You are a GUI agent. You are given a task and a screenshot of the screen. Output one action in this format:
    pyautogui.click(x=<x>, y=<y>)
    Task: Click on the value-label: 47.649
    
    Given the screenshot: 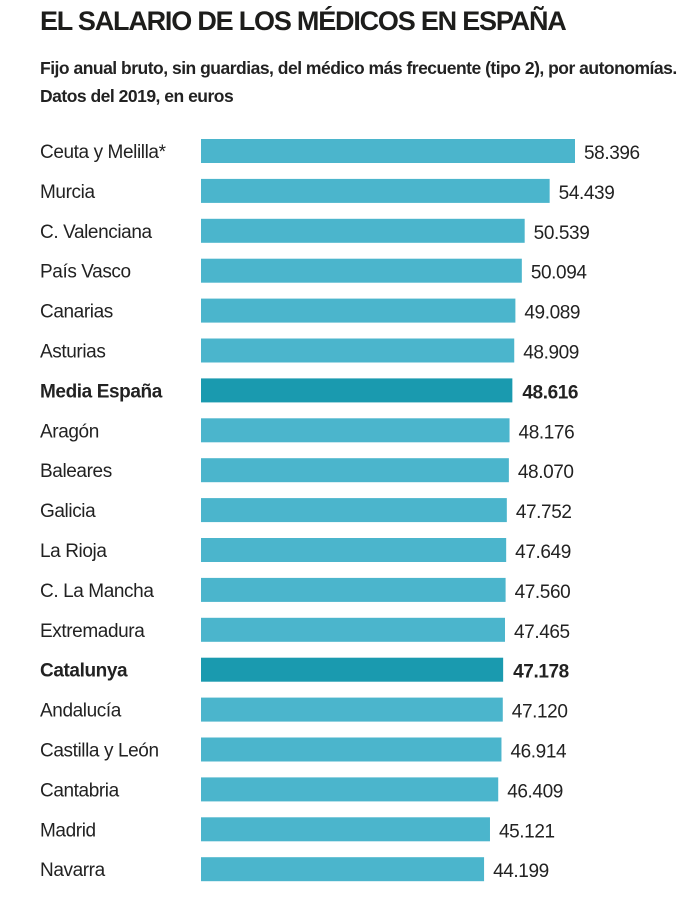 What is the action you would take?
    pyautogui.click(x=543, y=552)
    